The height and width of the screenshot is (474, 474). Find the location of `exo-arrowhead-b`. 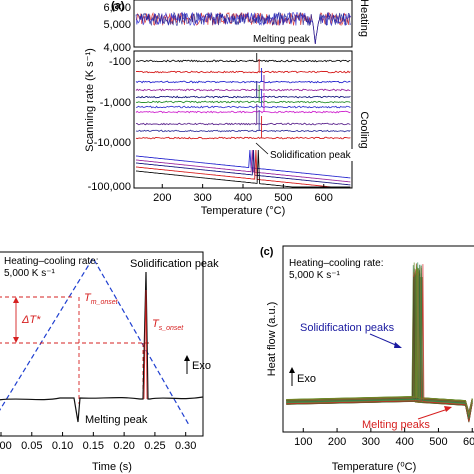

exo-arrowhead-b is located at coordinates (187, 358).